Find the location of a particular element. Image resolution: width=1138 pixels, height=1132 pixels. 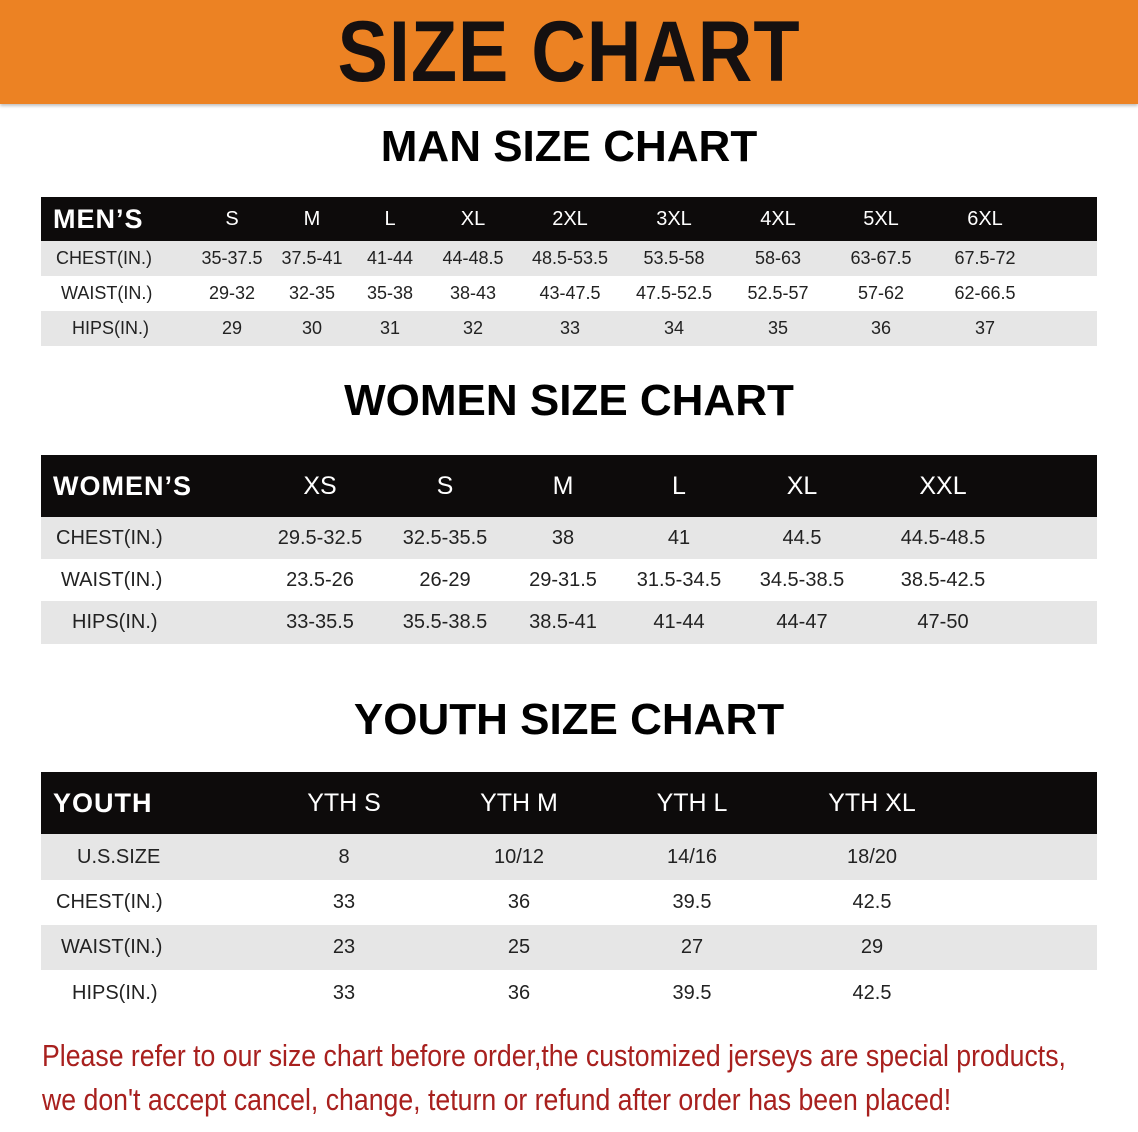

table-cell: 57-62 is located at coordinates (881, 293).